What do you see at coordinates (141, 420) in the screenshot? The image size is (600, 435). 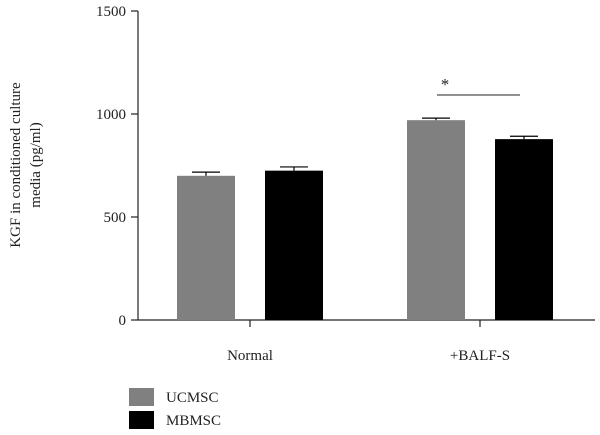 I see `legend-swatch-mbmsc` at bounding box center [141, 420].